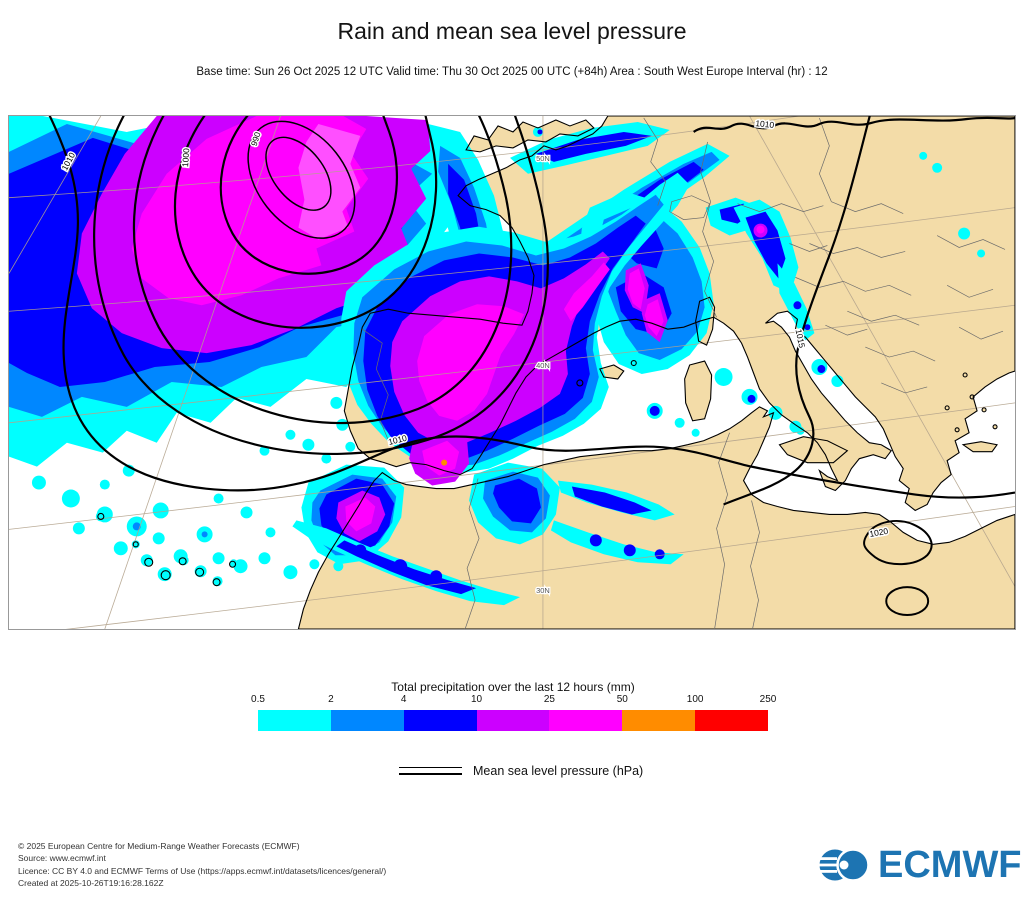 The image size is (1024, 922). I want to click on graticule-labels: 50N 40N 30N, so click(543, 375).